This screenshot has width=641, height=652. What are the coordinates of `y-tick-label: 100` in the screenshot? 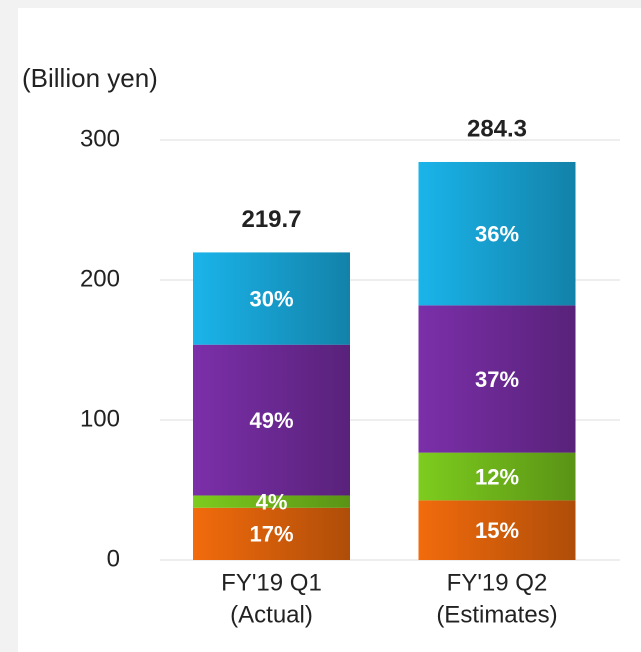 It's located at (100, 418).